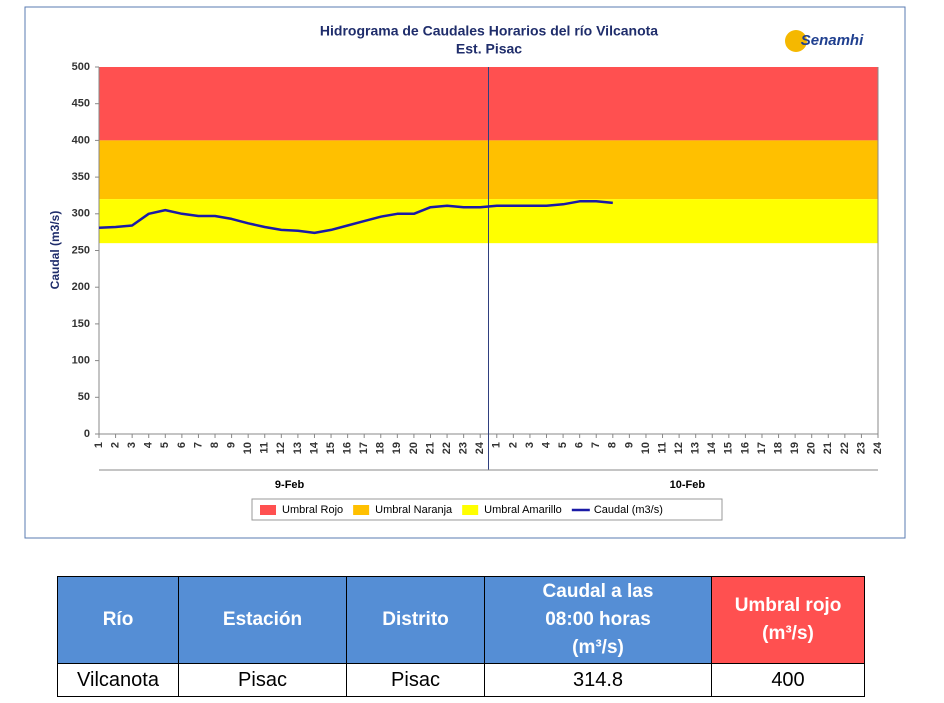  Describe the element at coordinates (788, 680) in the screenshot. I see `cell: 400` at that location.